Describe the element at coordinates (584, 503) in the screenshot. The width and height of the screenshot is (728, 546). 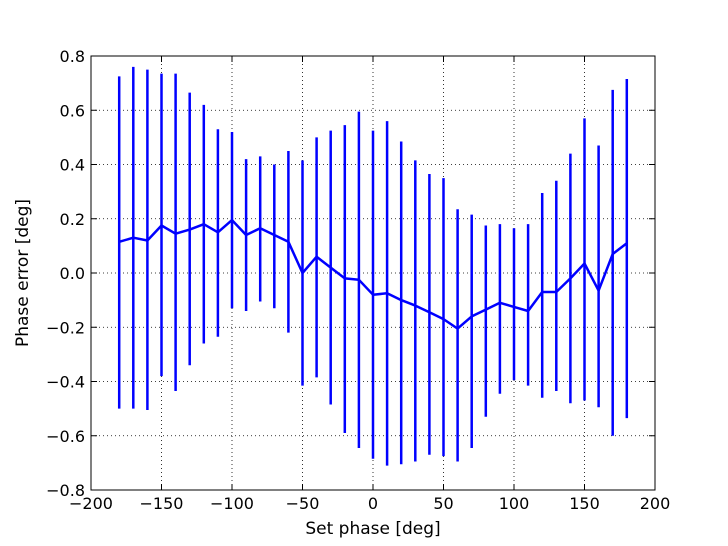
I see `x-tick-label: 150` at that location.